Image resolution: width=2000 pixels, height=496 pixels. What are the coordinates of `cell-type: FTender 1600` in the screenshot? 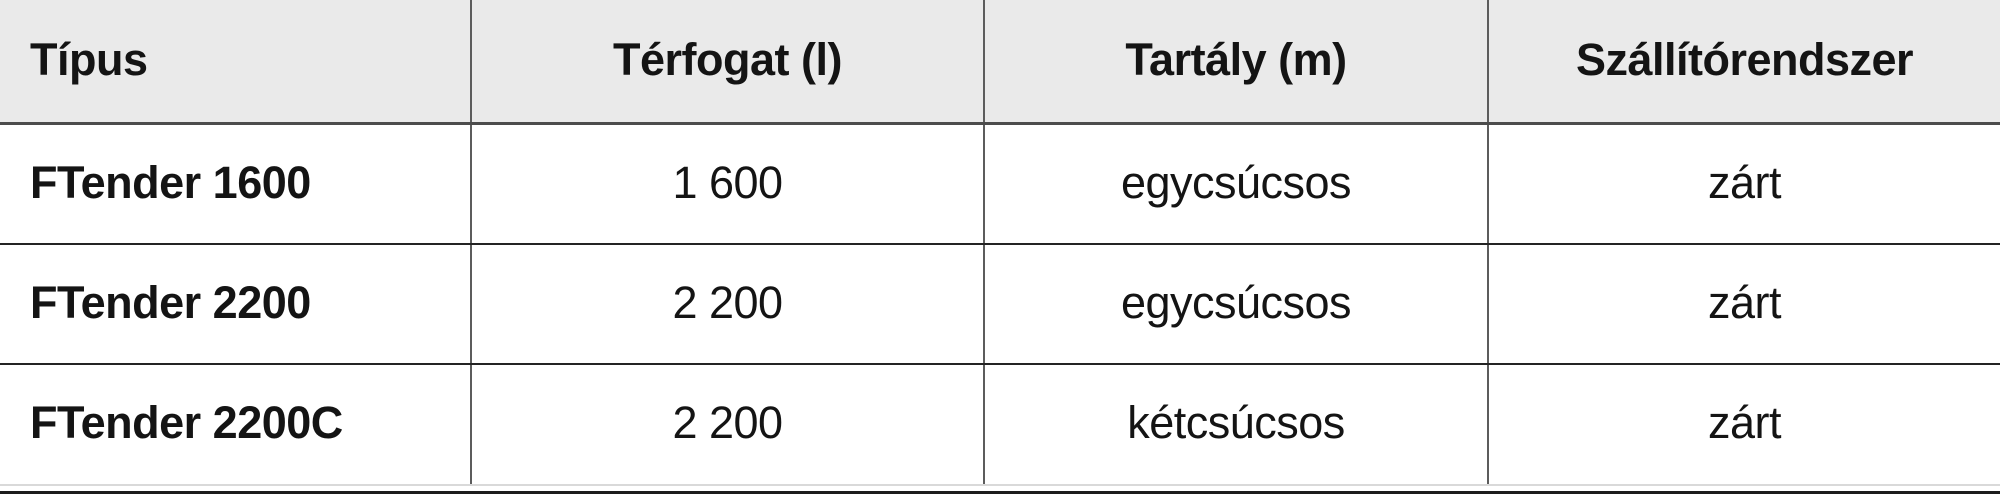 It's located at (170, 182).